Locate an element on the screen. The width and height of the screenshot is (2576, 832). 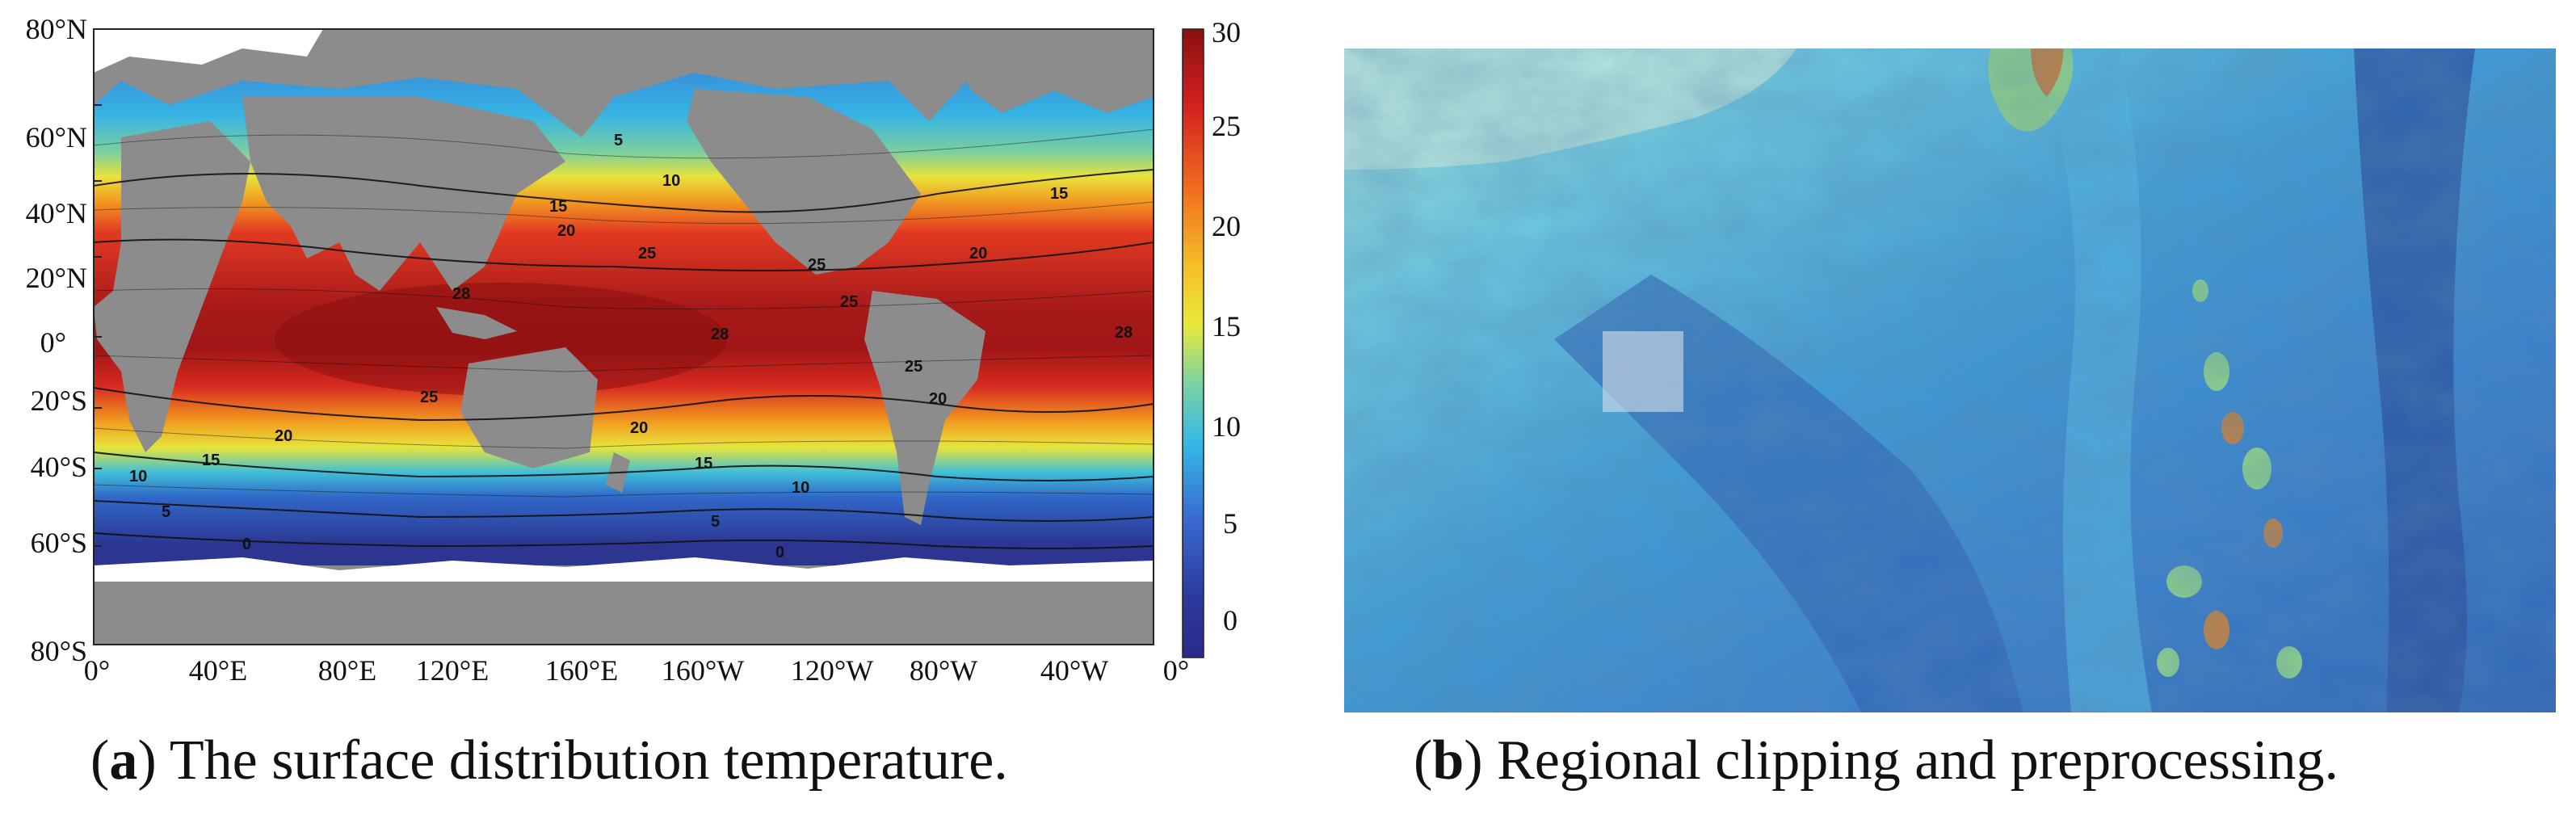
lat-tick: 0° is located at coordinates (53, 342).